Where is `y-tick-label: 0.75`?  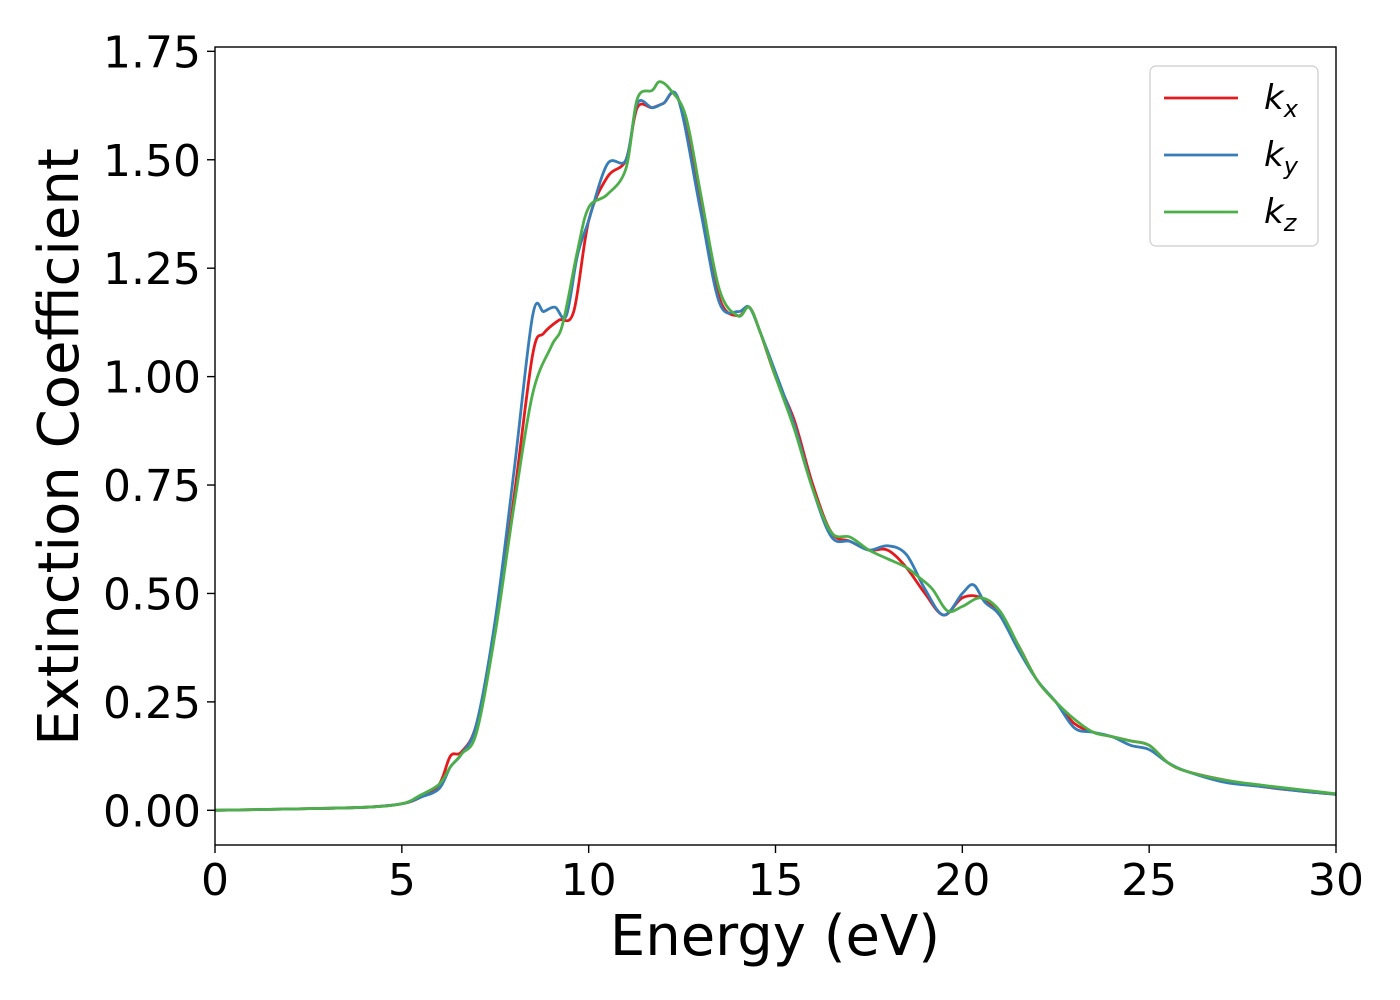
y-tick-label: 0.75 is located at coordinates (152, 486).